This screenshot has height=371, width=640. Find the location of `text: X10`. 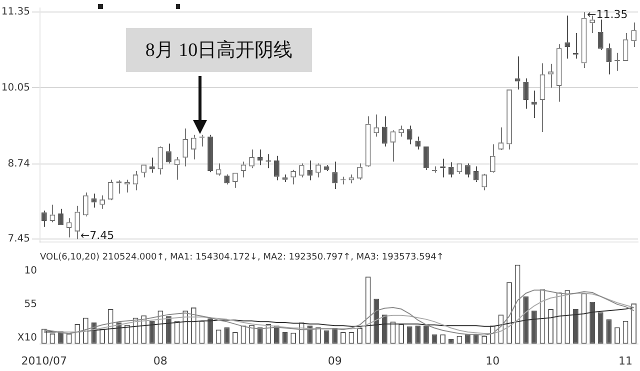

text: X10 is located at coordinates (27, 338).